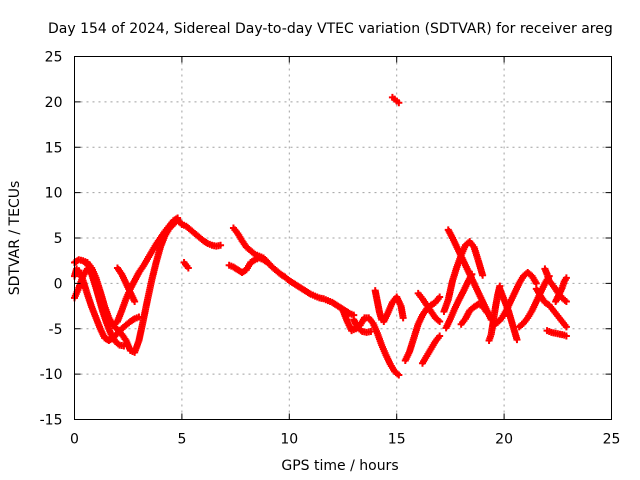 This screenshot has height=480, width=640. Describe the element at coordinates (56, 330) in the screenshot. I see `y-tick-label: -5` at that location.